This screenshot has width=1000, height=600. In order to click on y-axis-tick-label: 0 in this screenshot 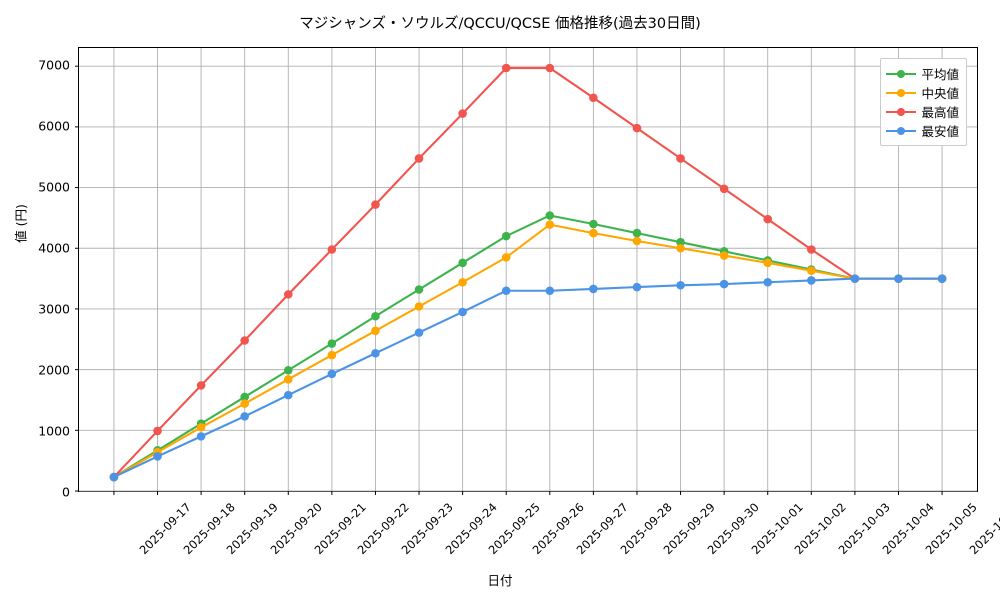, I will do `click(66, 492)`.